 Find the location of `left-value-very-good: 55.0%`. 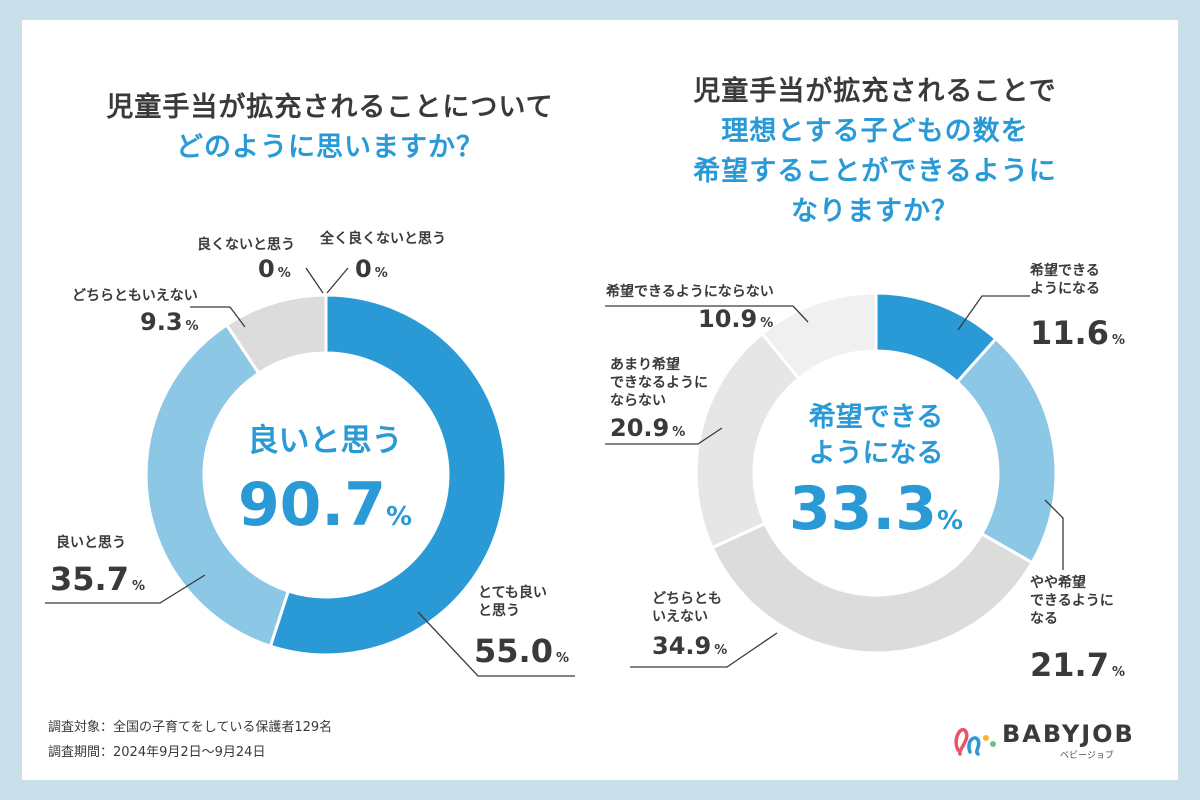

left-value-very-good: 55.0% is located at coordinates (521, 651).